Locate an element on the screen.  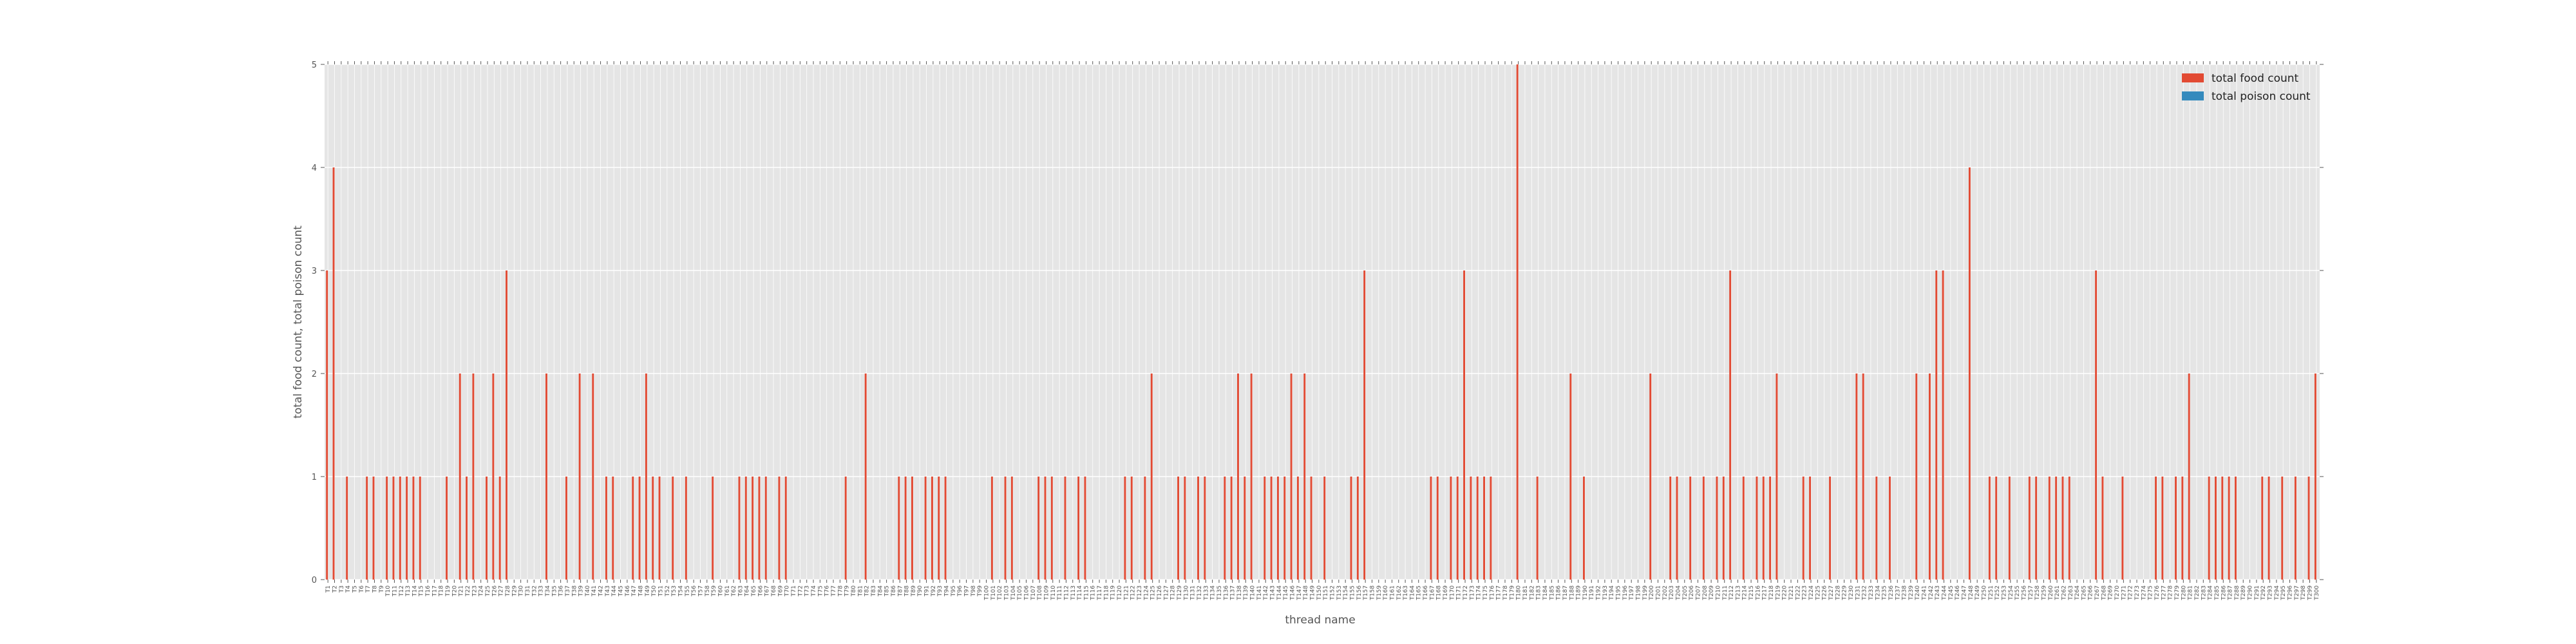
x-tick-label: T187 is located at coordinates (1566, 593).